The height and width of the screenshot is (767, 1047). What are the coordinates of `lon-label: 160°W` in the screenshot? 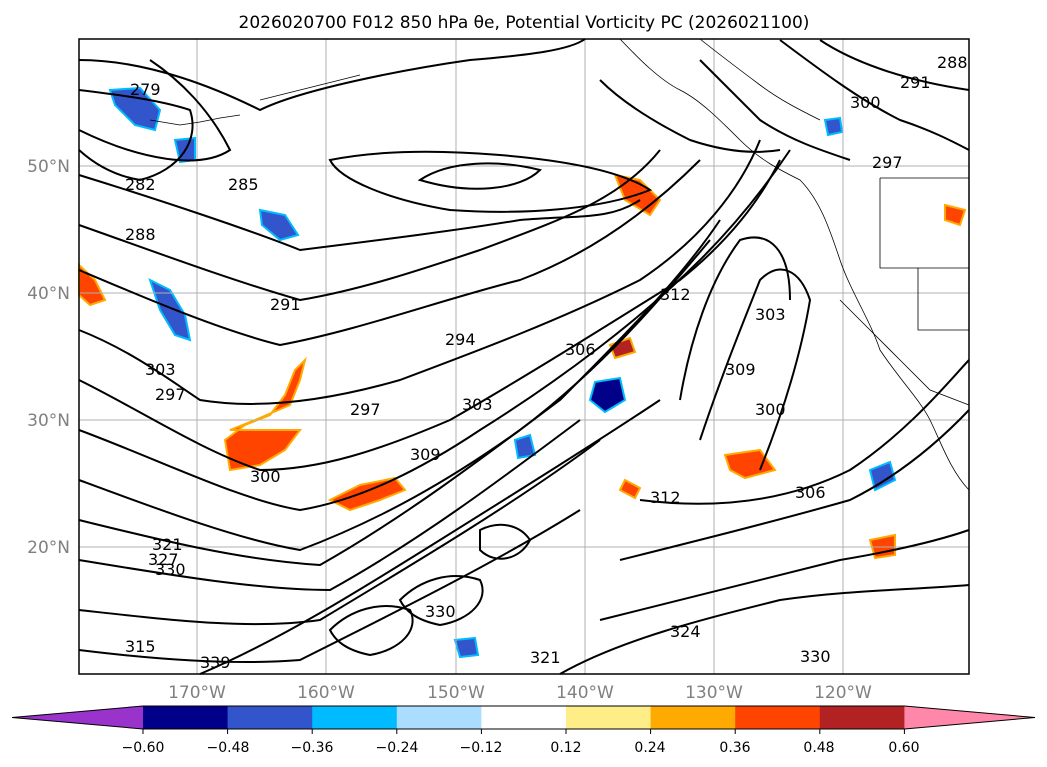 It's located at (326, 693).